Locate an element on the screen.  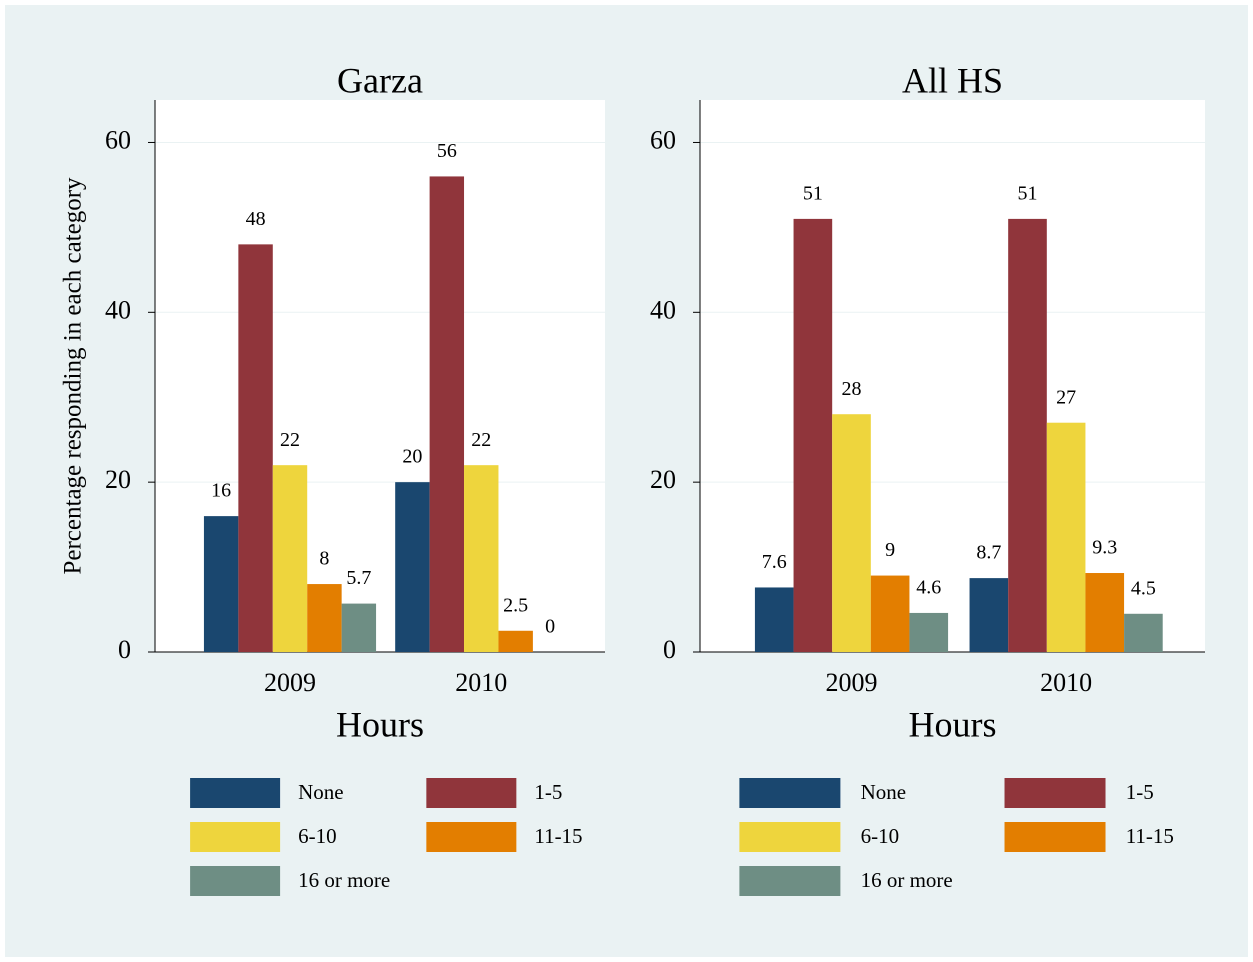
data-label: 20 is located at coordinates (412, 457).